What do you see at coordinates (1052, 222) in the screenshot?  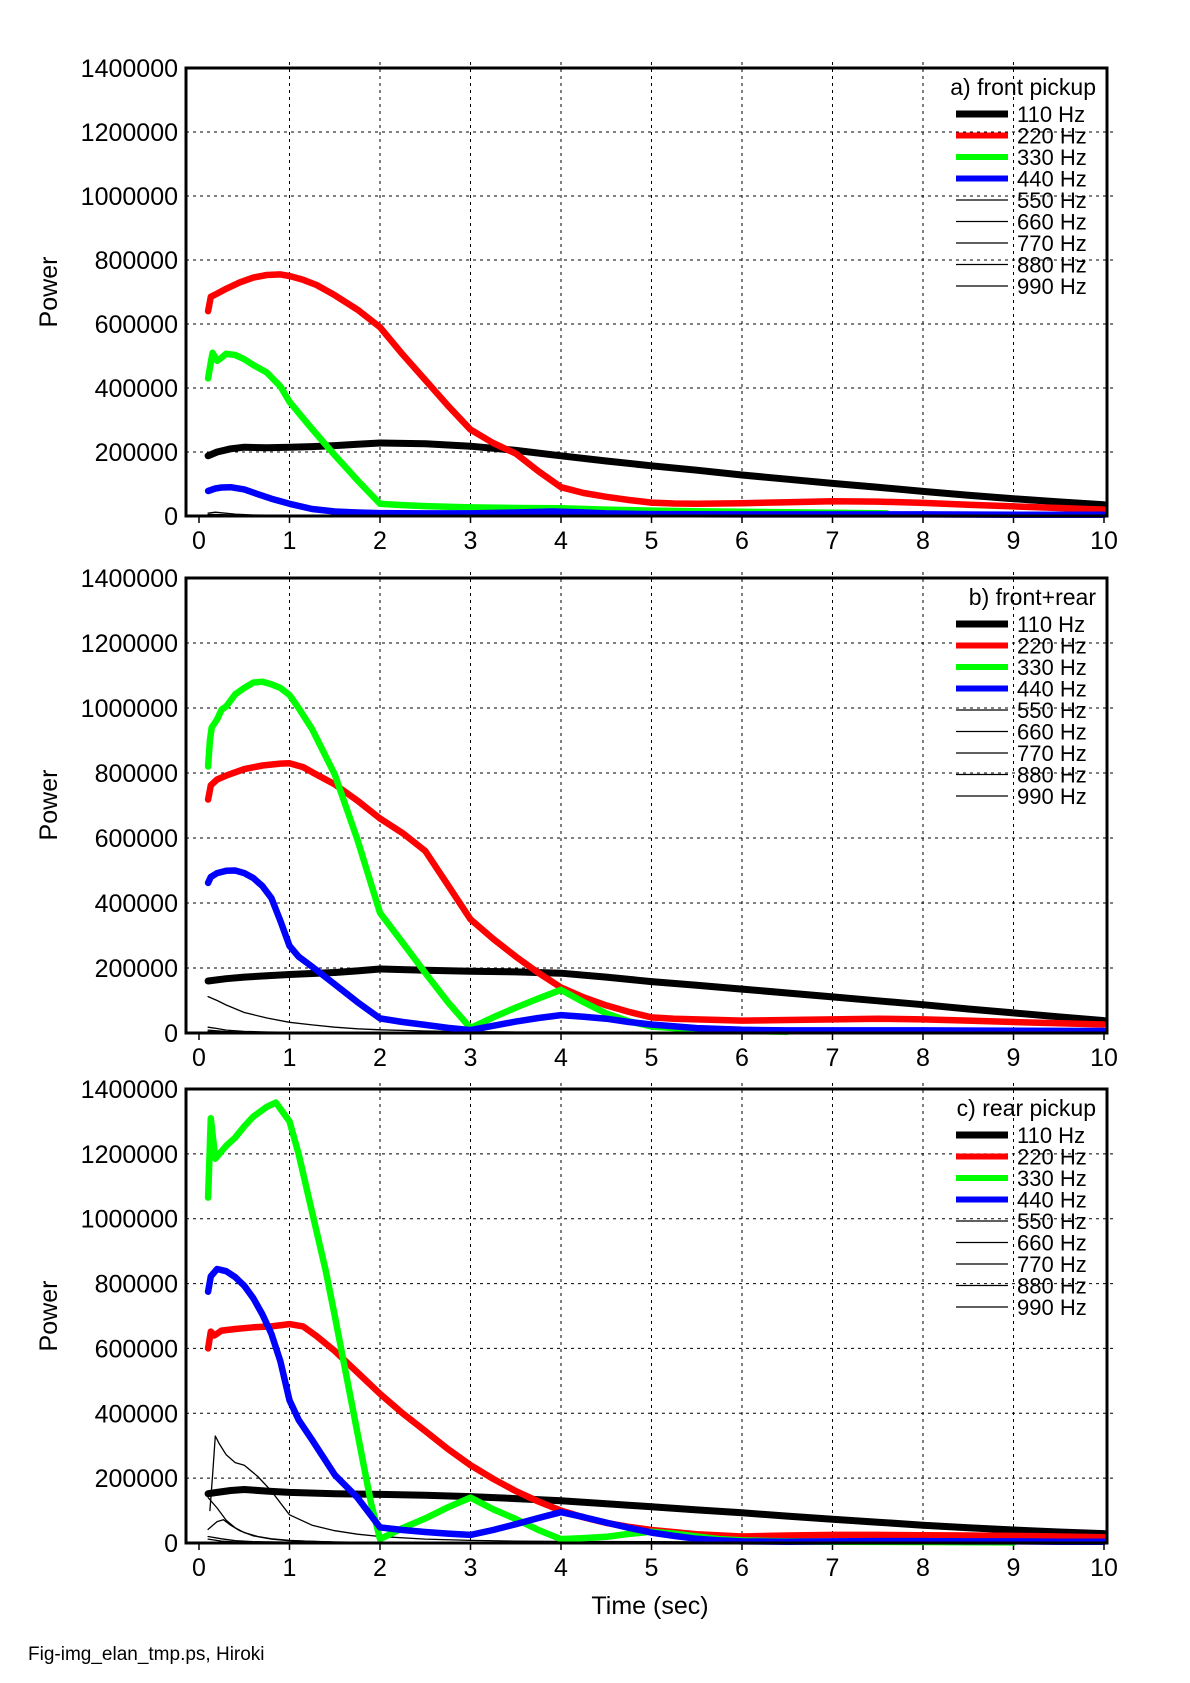 I see `legend-label-a-660hz: 660 Hz` at bounding box center [1052, 222].